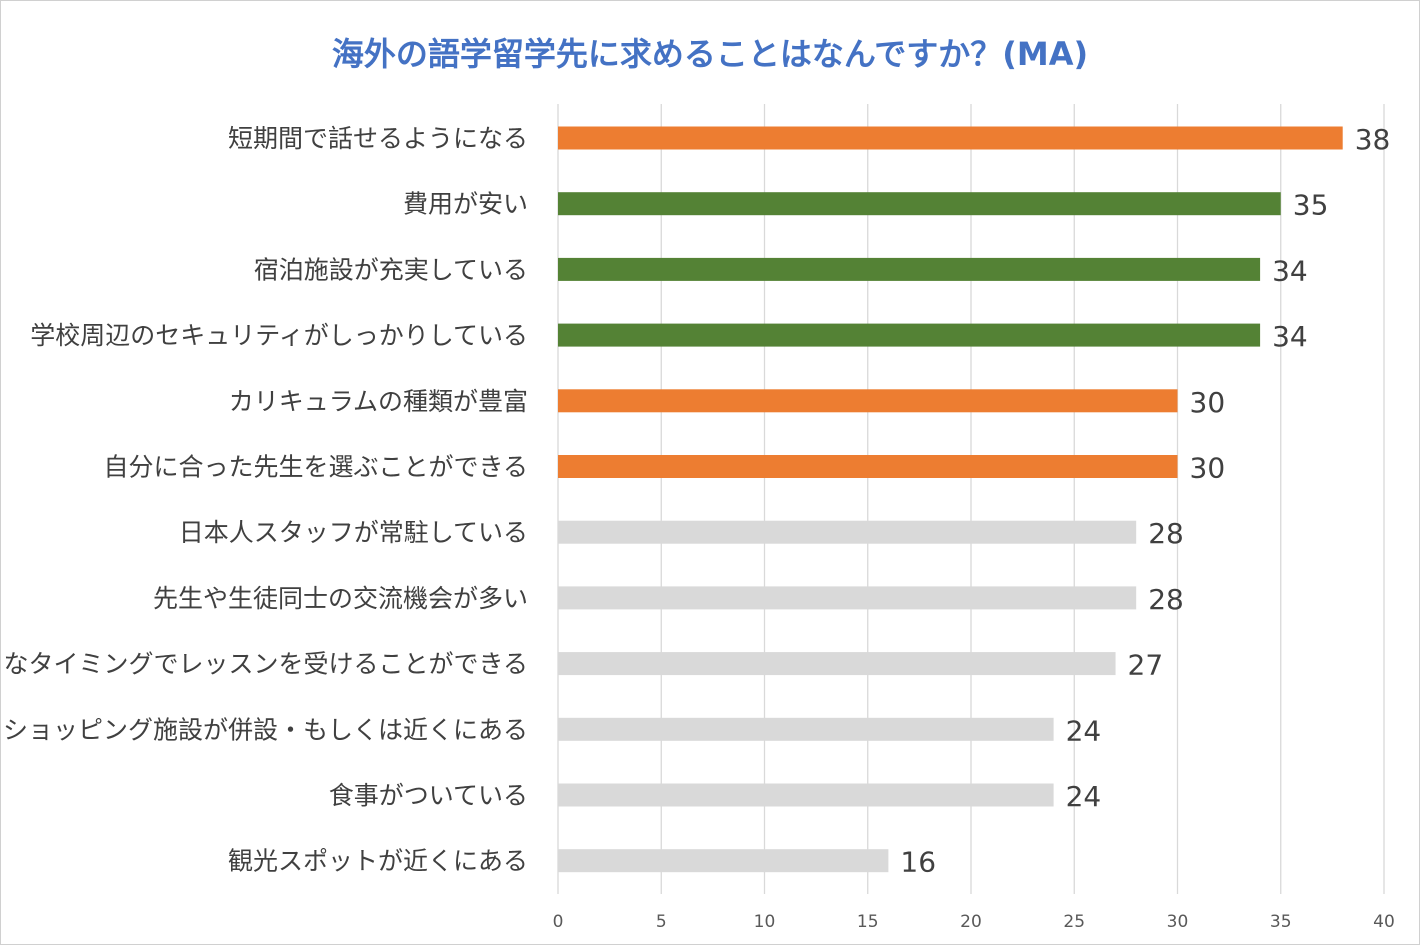 The height and width of the screenshot is (945, 1420). What do you see at coordinates (868, 922) in the screenshot?
I see `x-tick-label: 15` at bounding box center [868, 922].